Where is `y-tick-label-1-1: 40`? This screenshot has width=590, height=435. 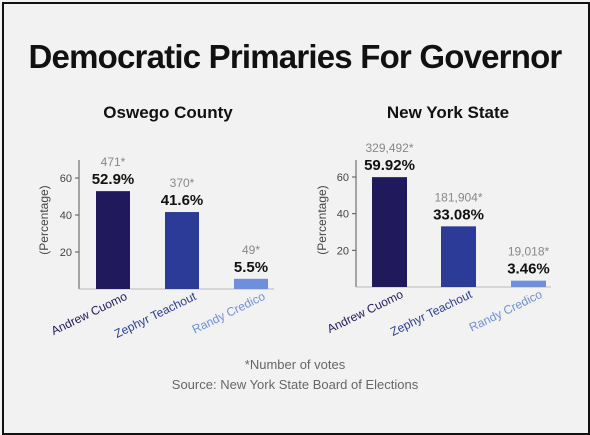
y-tick-label-1-1: 40 is located at coordinates (343, 215).